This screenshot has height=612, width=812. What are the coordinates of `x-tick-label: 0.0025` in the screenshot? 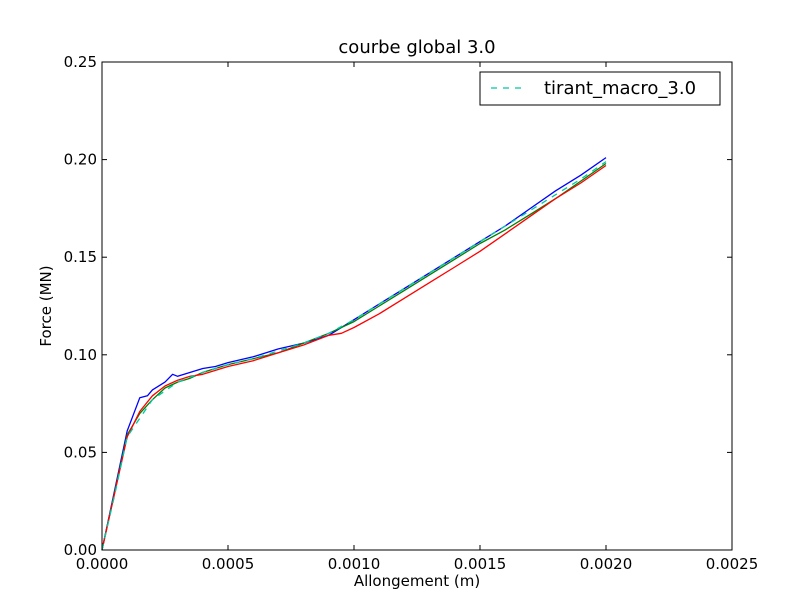 It's located at (732, 564).